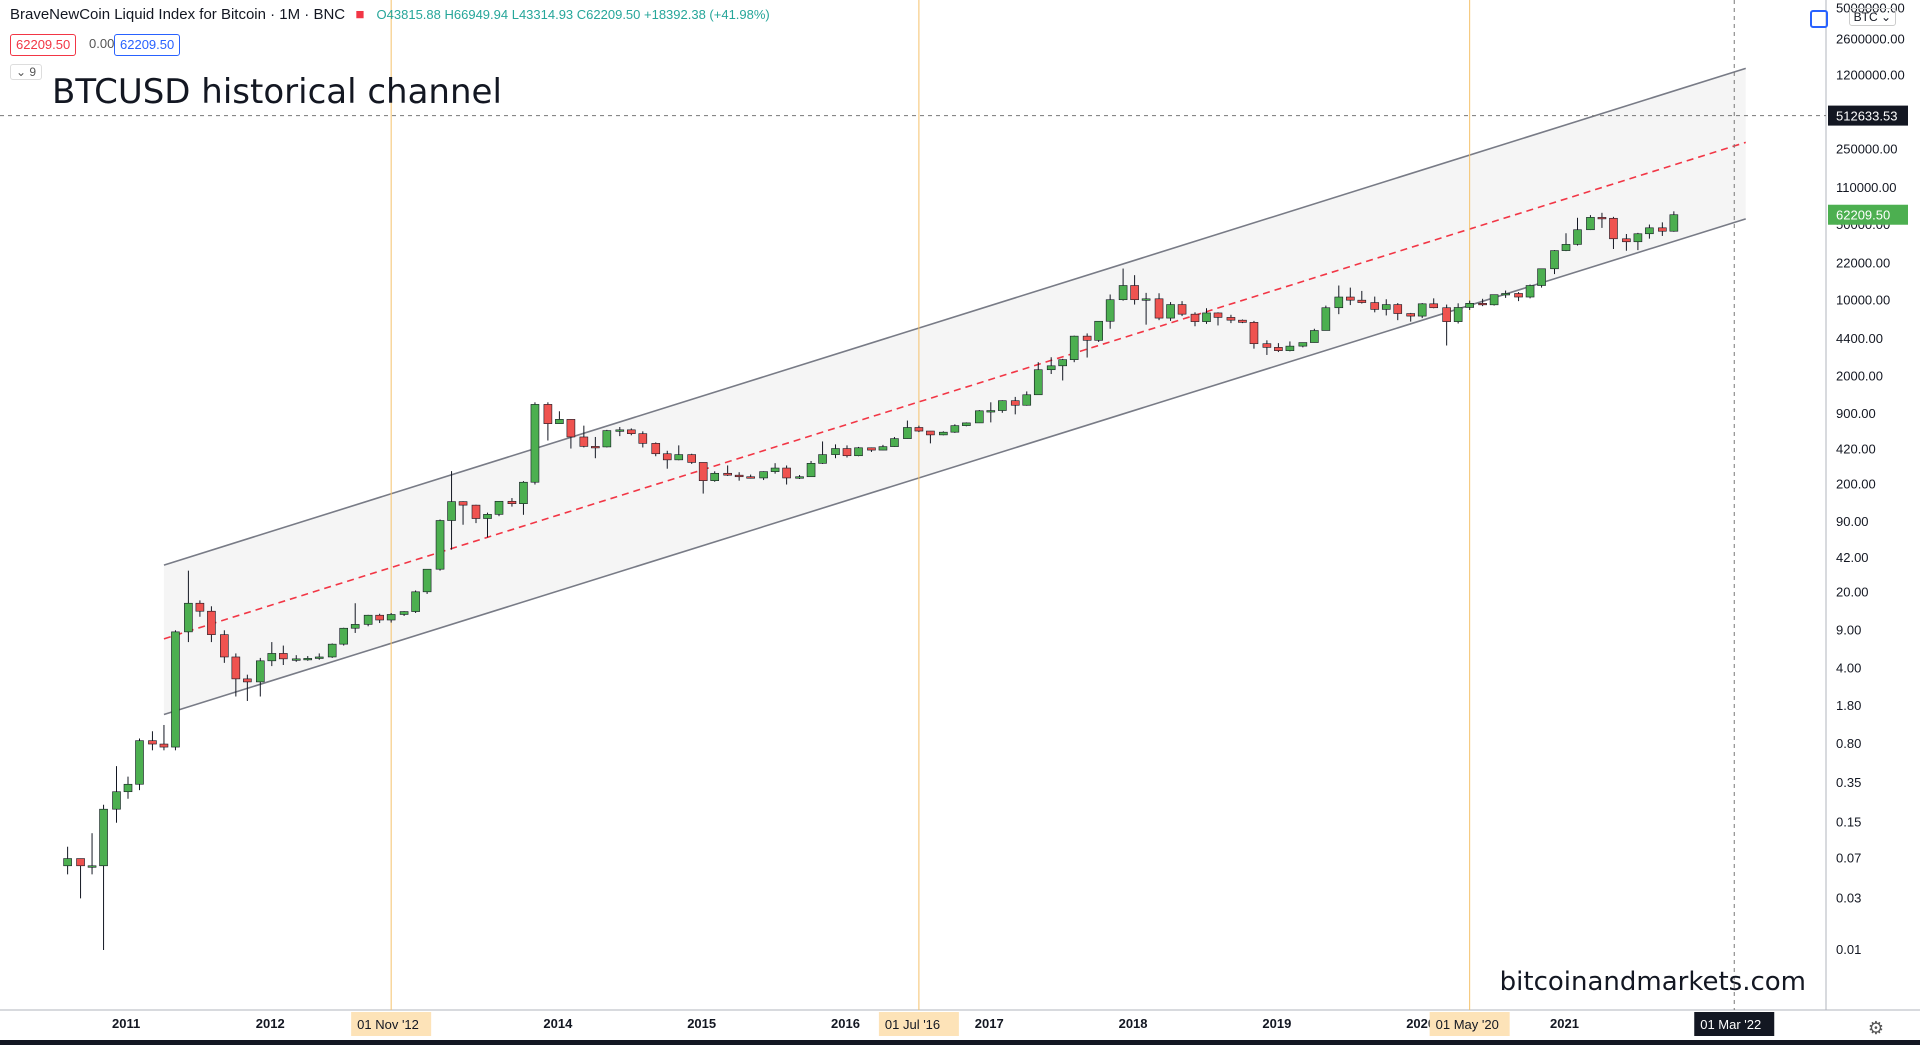  Describe the element at coordinates (43, 45) in the screenshot. I see `sell-price-badge: 62209.50` at that location.